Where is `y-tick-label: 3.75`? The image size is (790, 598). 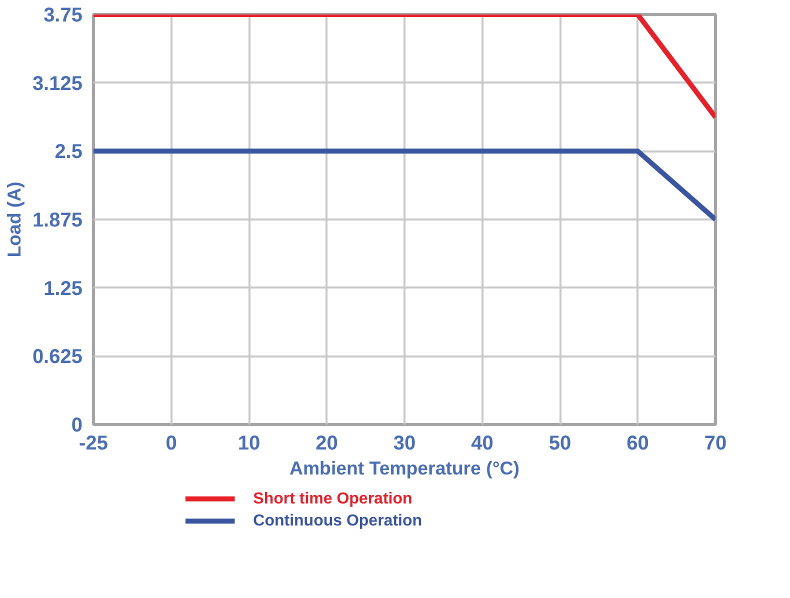
y-tick-label: 3.75 is located at coordinates (63, 15).